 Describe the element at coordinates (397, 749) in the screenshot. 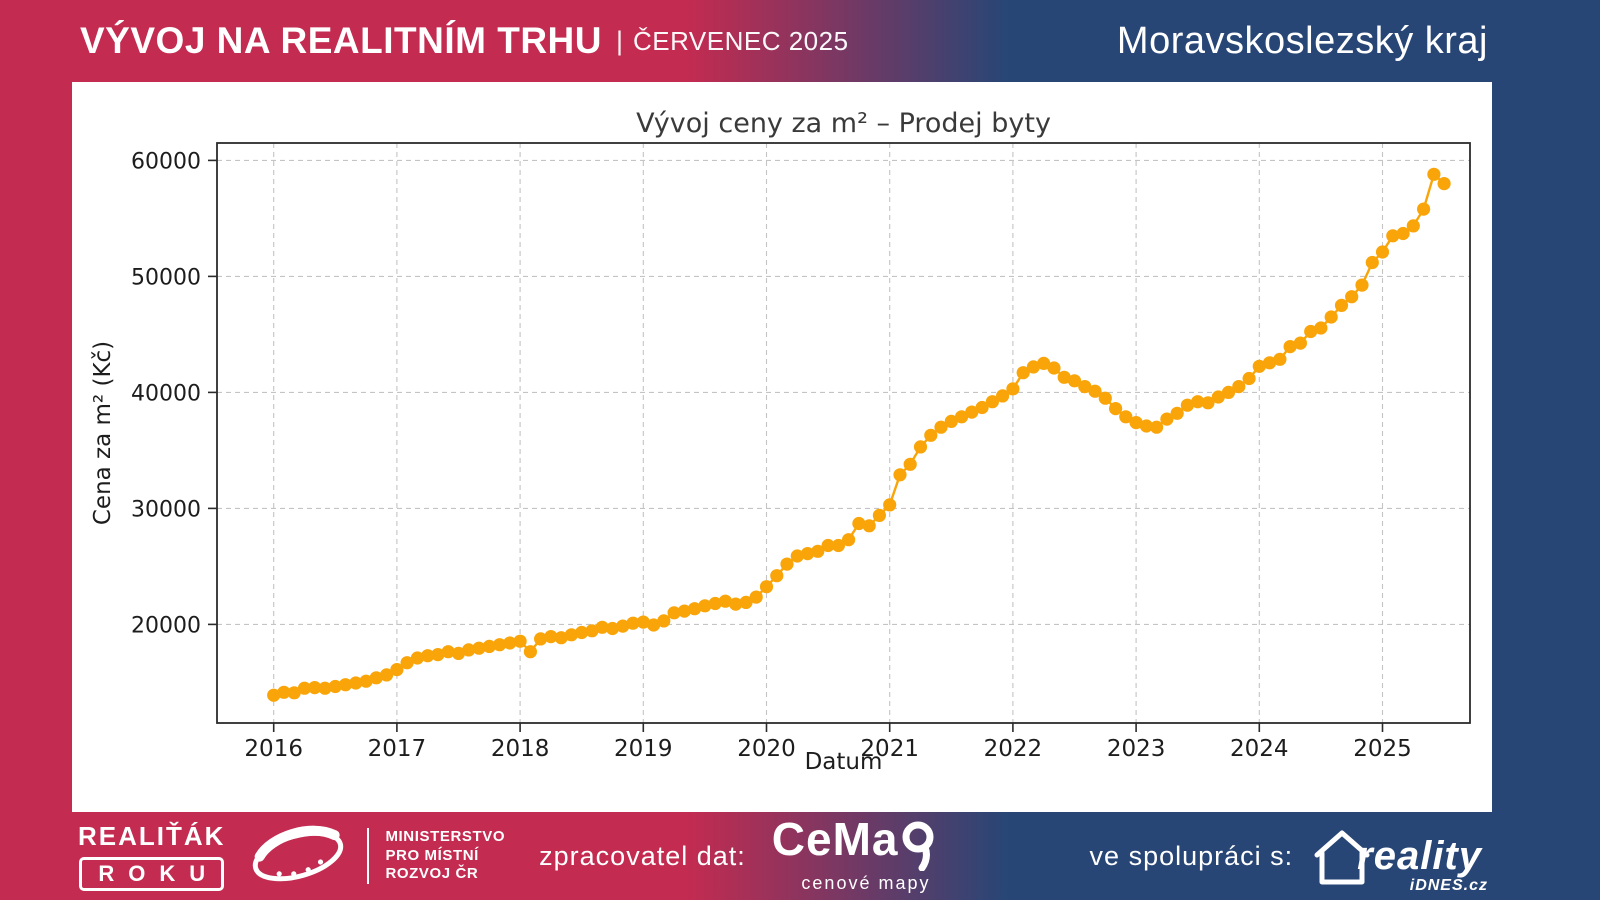

I see `svg-text: 2017` at that location.